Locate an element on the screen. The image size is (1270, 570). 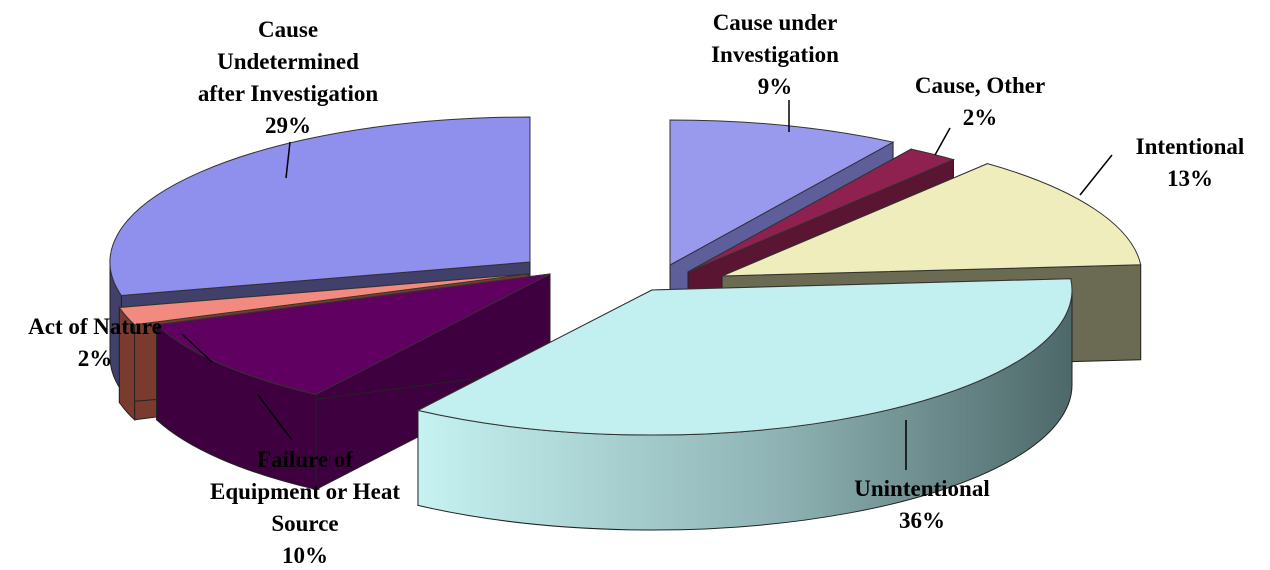
slice-top-act-of-nature is located at coordinates (323, 299).